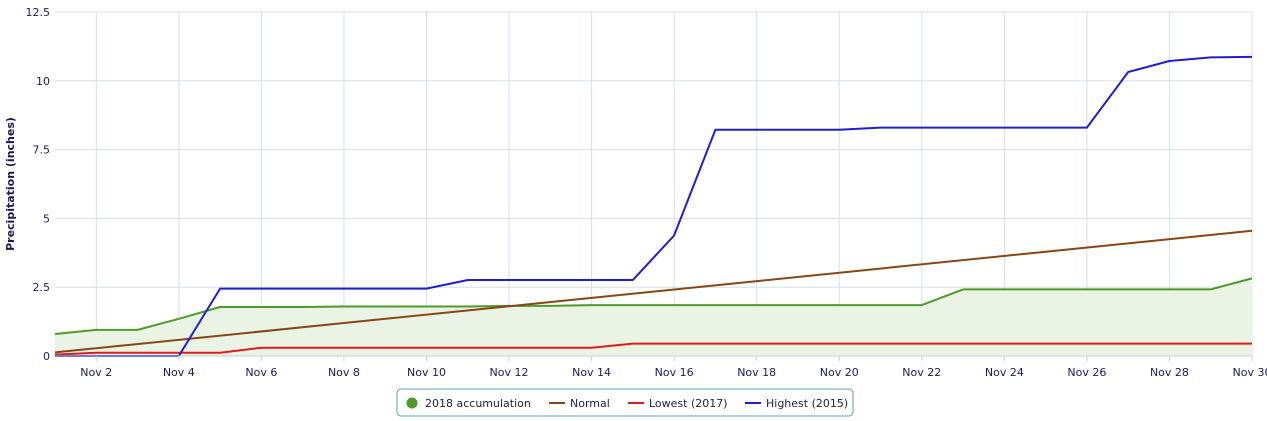 Image resolution: width=1267 pixels, height=421 pixels. What do you see at coordinates (1169, 372) in the screenshot?
I see `x-tick-label: Nov 28` at bounding box center [1169, 372].